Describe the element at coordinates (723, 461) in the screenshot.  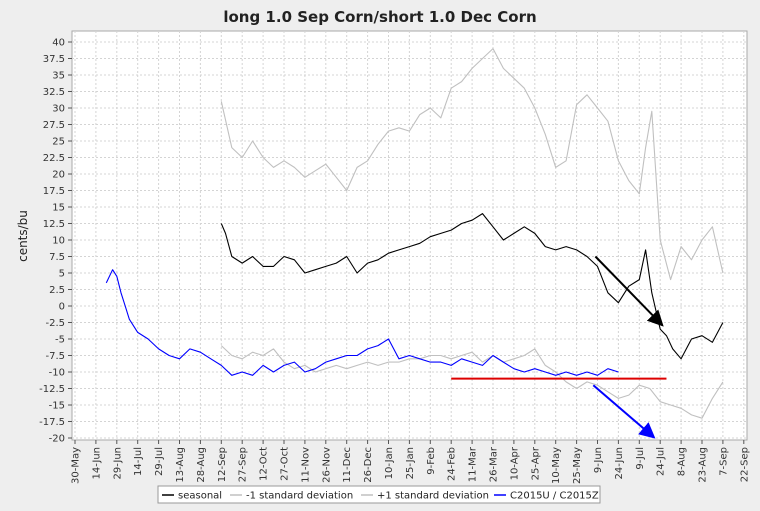
I see `x-tick-label: 7-Sep` at that location.